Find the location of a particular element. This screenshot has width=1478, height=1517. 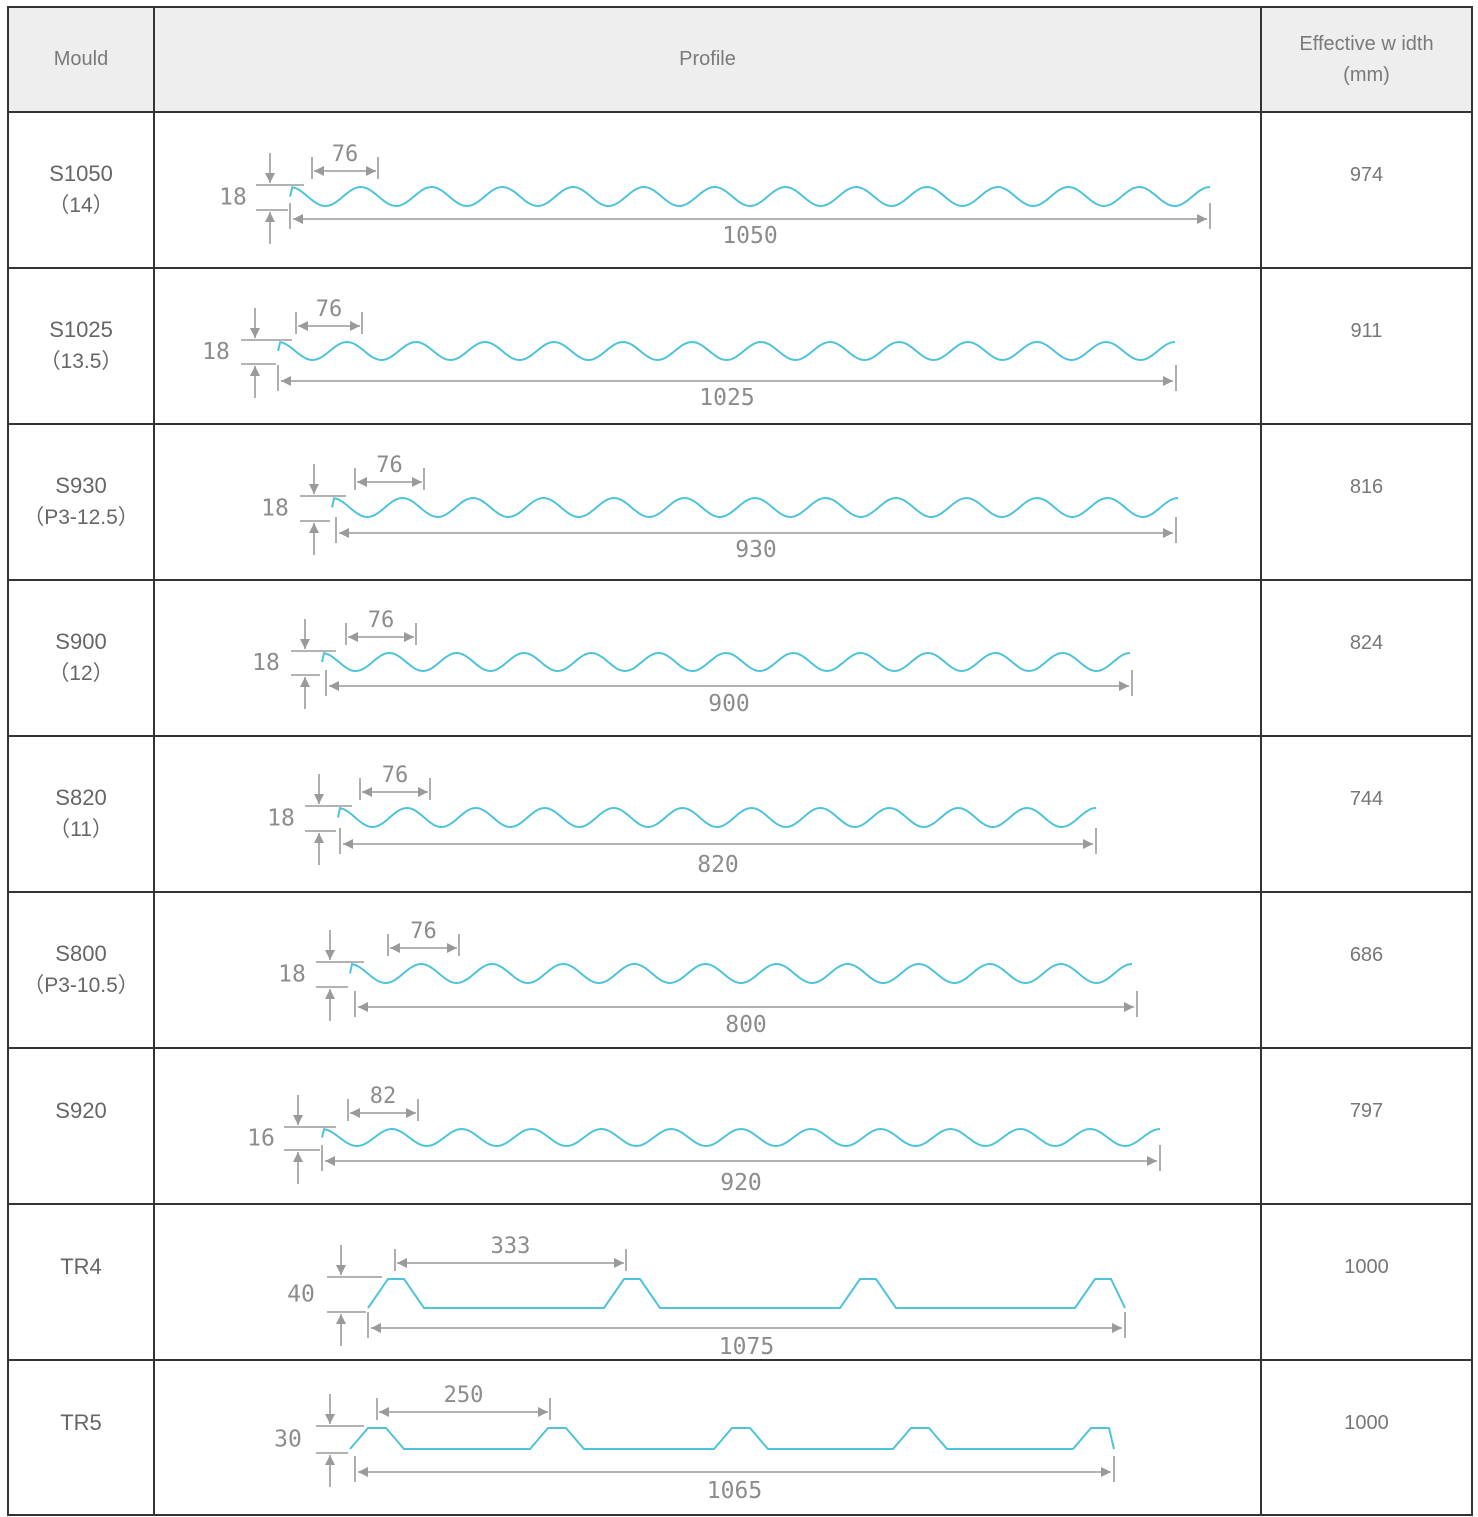

mould-subtitle: （14） is located at coordinates (81, 205).